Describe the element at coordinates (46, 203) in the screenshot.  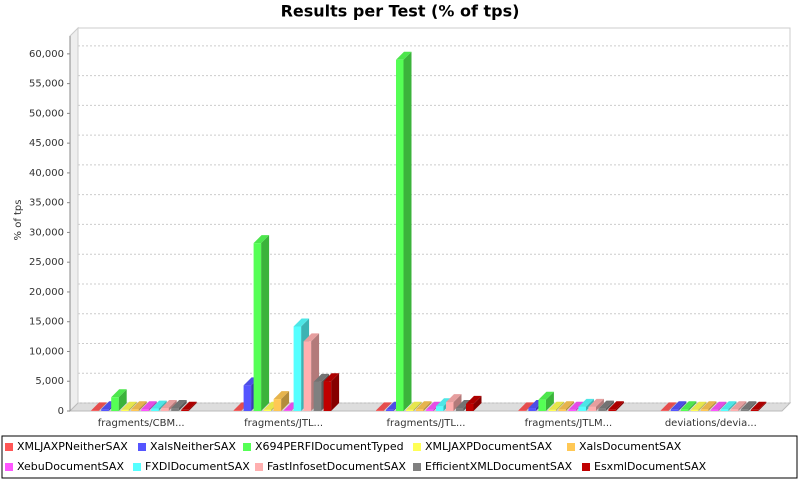
I see `y-tick-label: 35,000` at that location.